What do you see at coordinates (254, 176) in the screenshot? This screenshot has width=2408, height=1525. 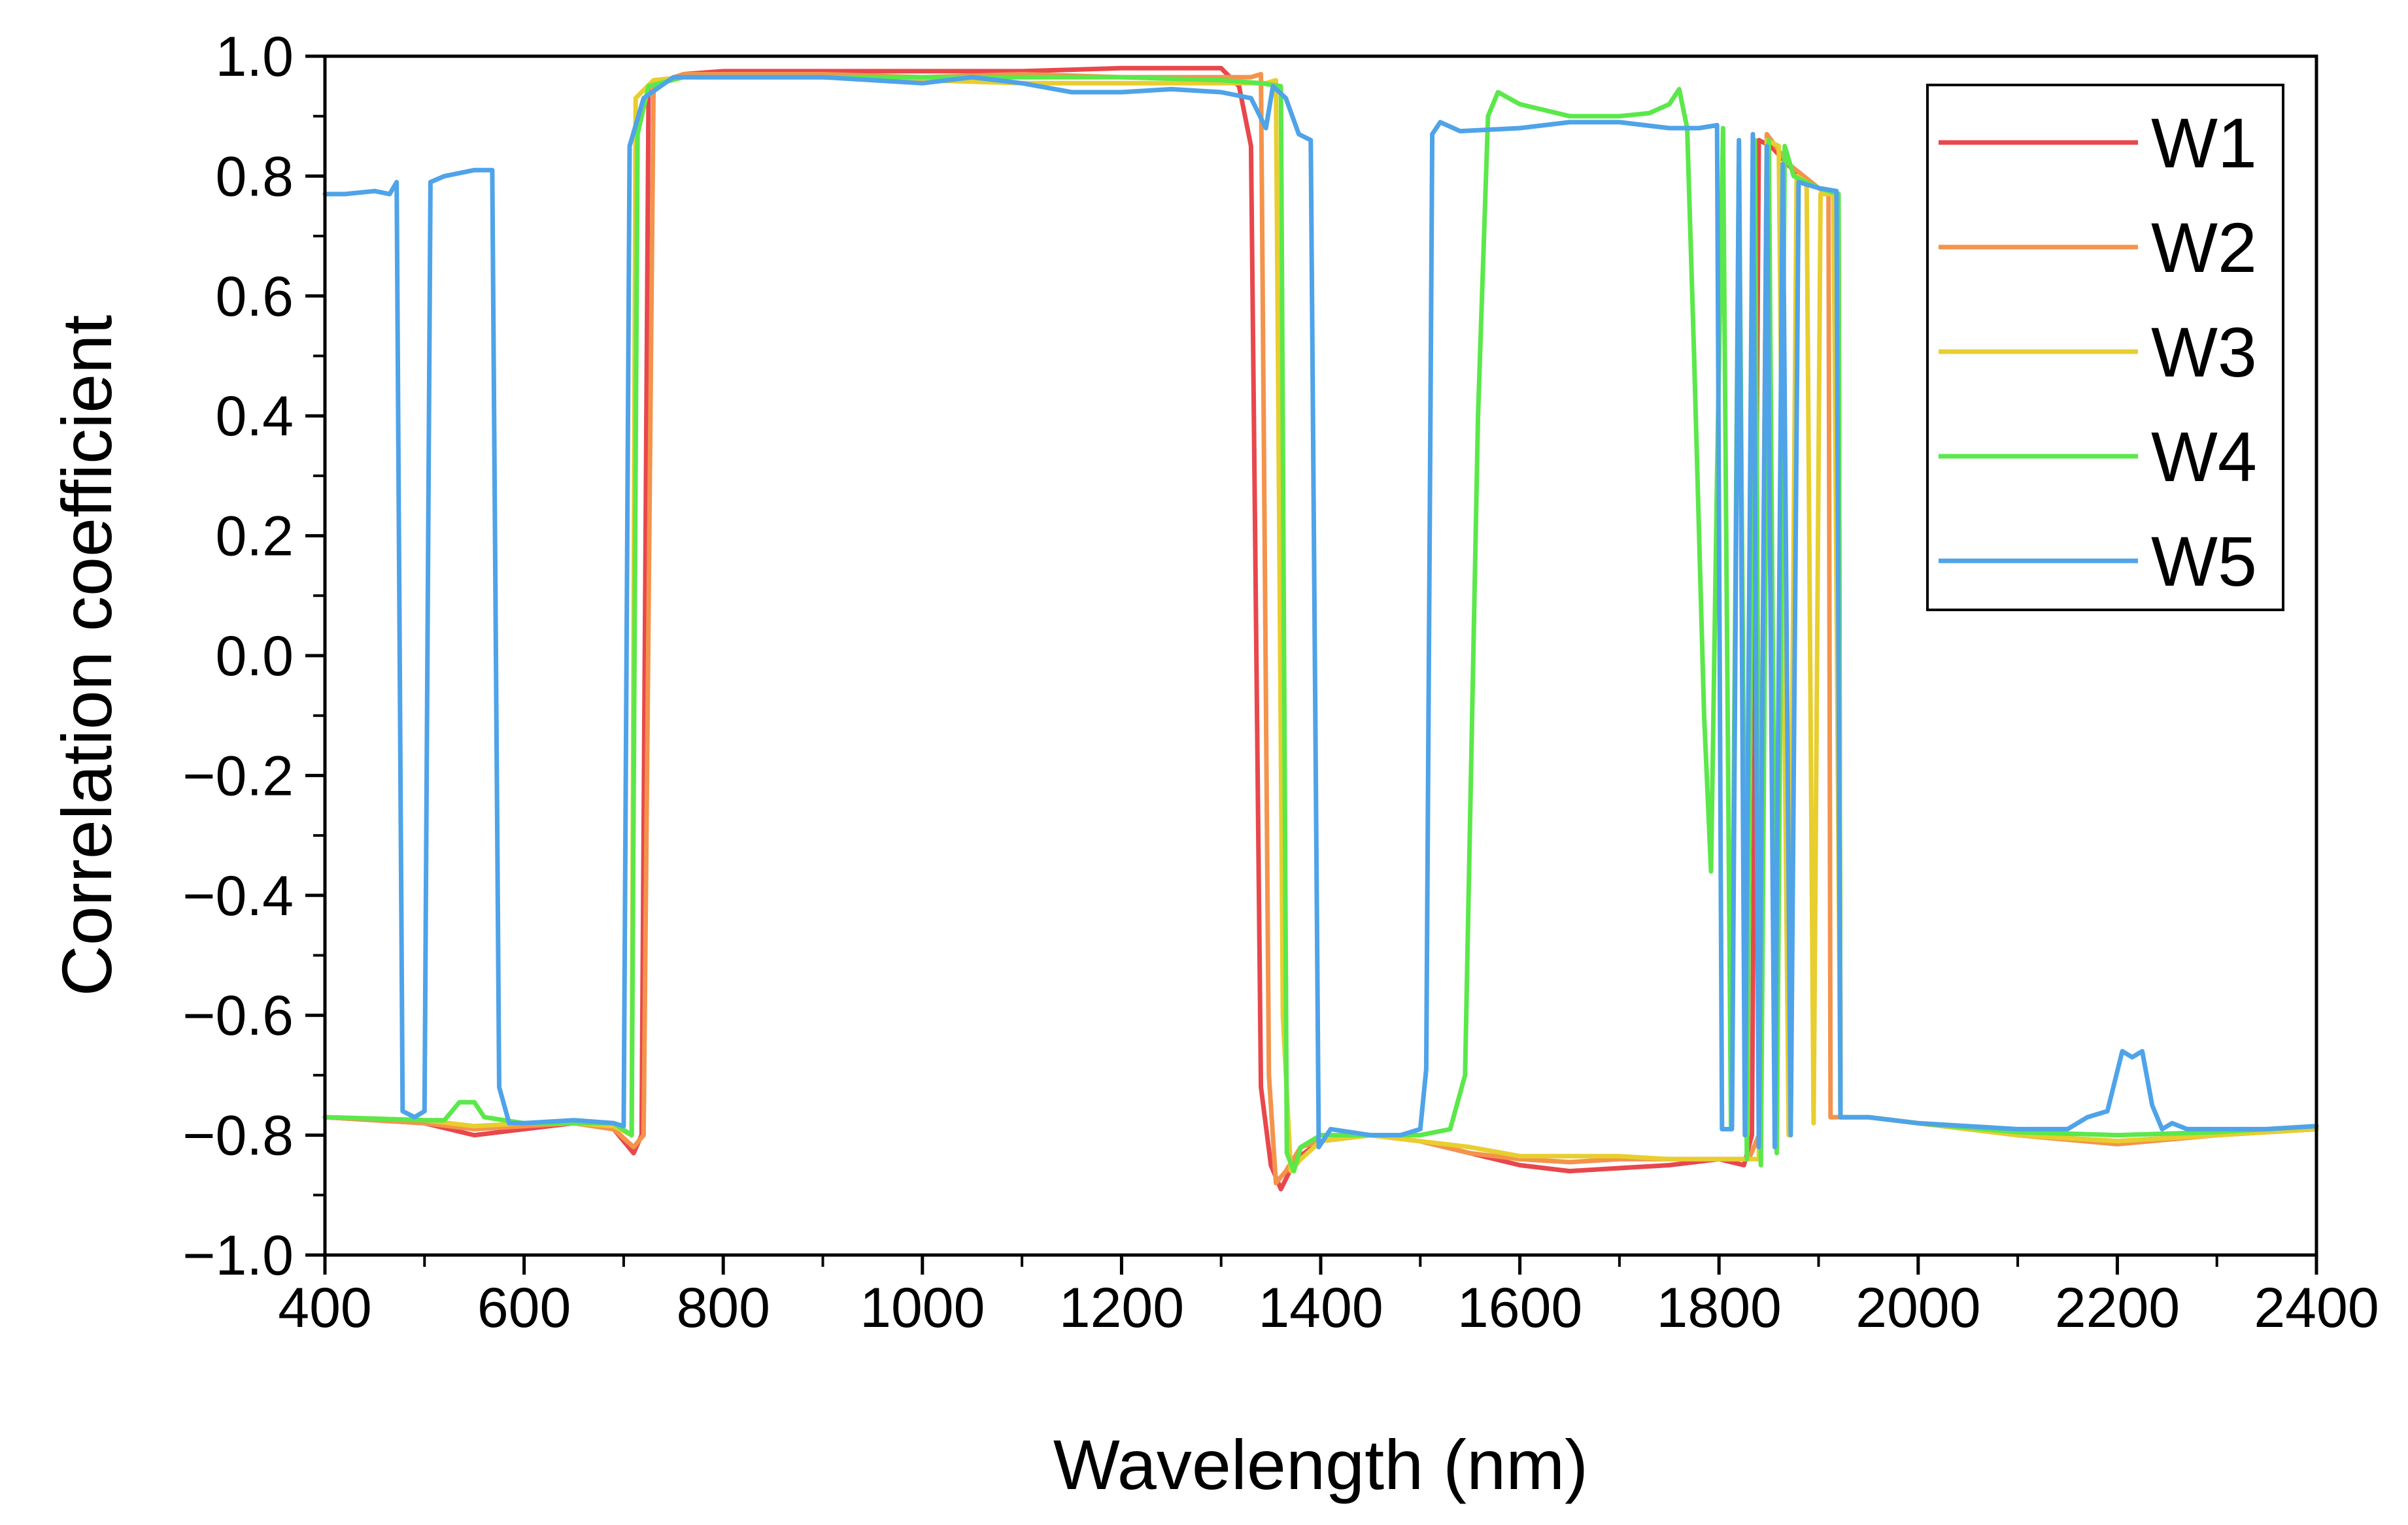 I see `y-tick-label: 0.8` at bounding box center [254, 176].